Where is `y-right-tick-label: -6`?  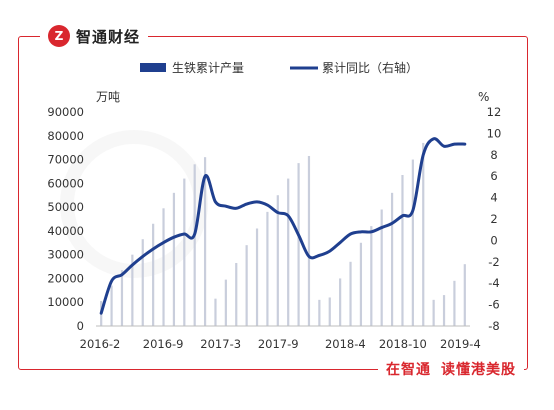 y-right-tick-label: -6 is located at coordinates (493, 305).